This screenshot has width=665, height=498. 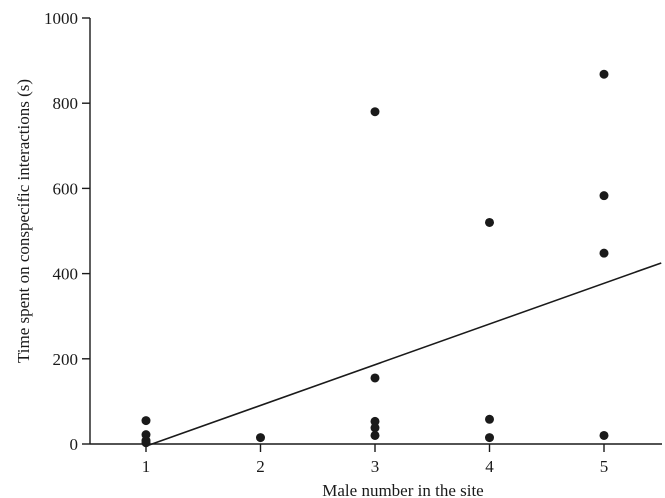 What do you see at coordinates (66, 359) in the screenshot?
I see `y-tick-label: 200` at bounding box center [66, 359].